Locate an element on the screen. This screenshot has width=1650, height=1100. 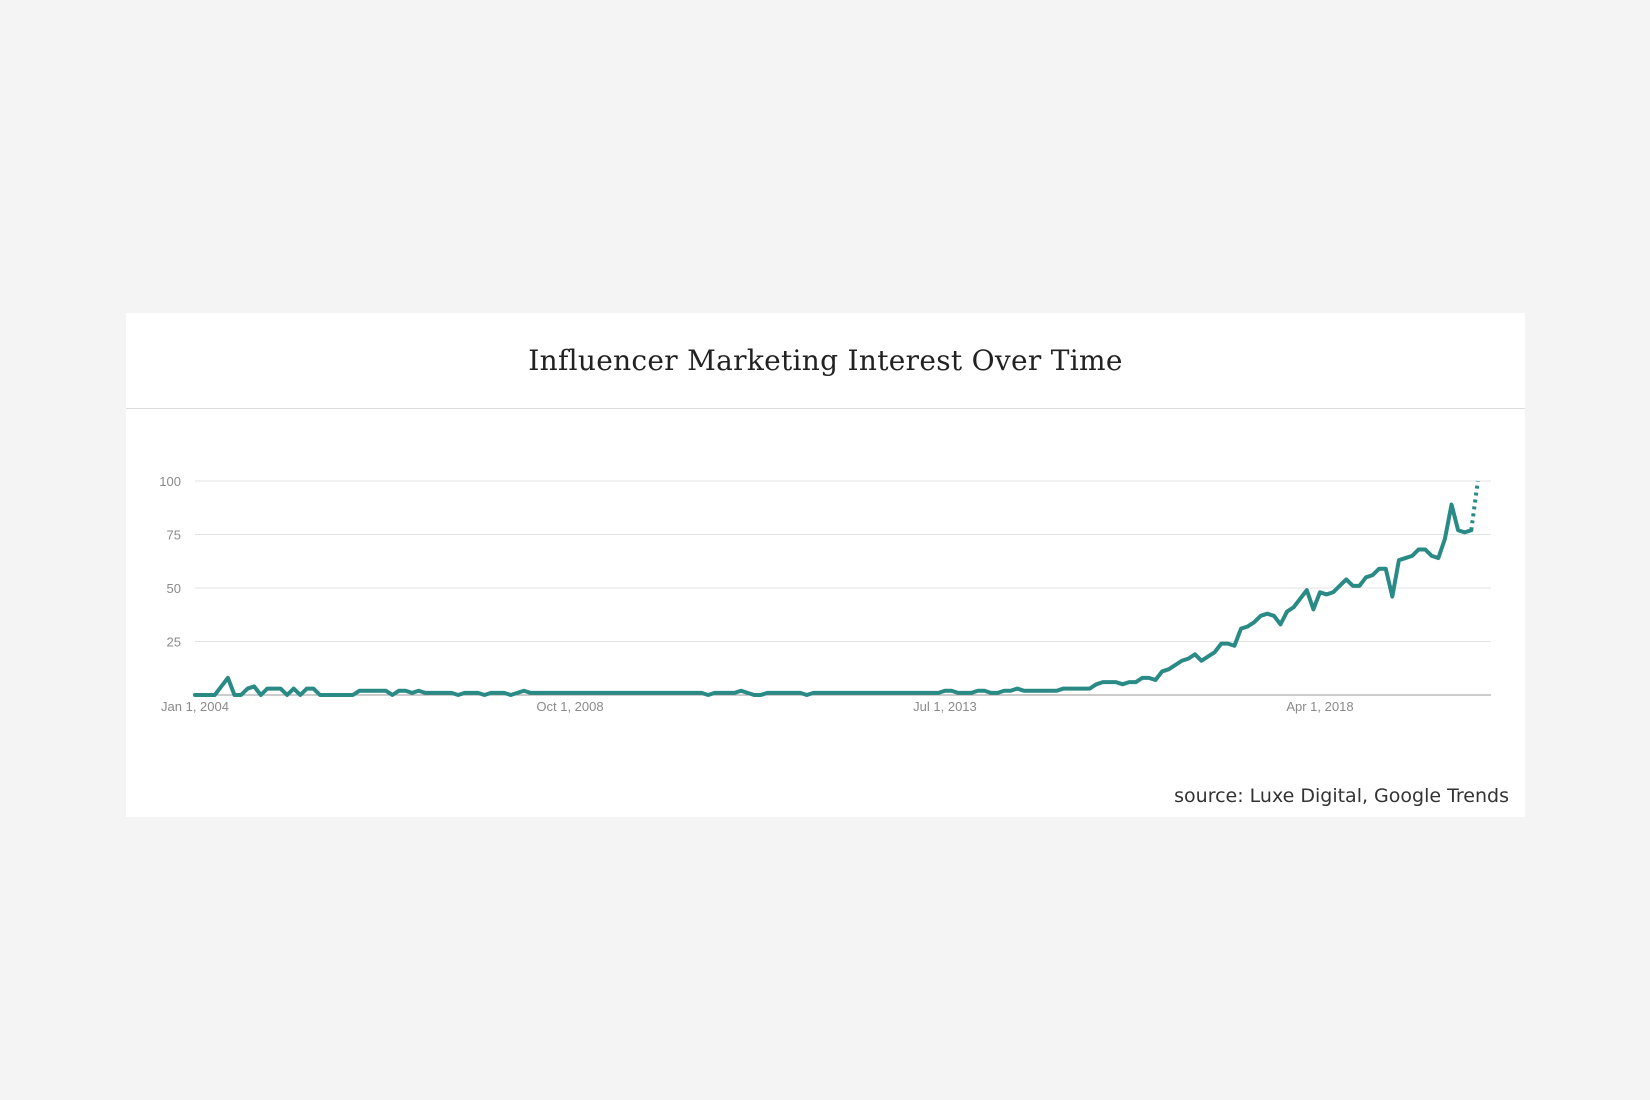
y-tick-label-75: 75 is located at coordinates (174, 535).